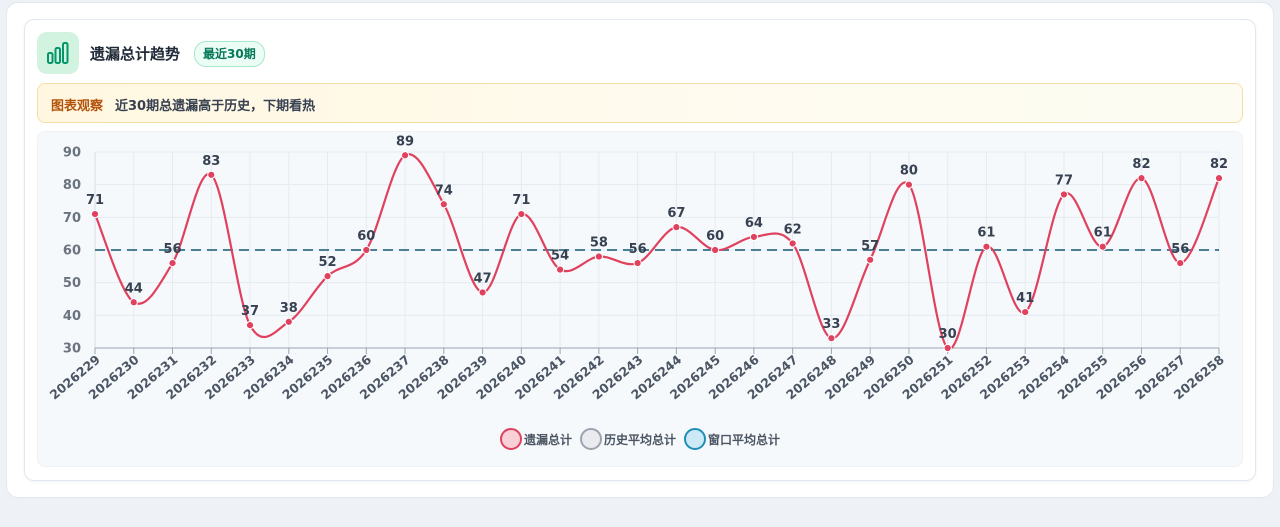  I want to click on y-tick-label: 40, so click(72, 316).